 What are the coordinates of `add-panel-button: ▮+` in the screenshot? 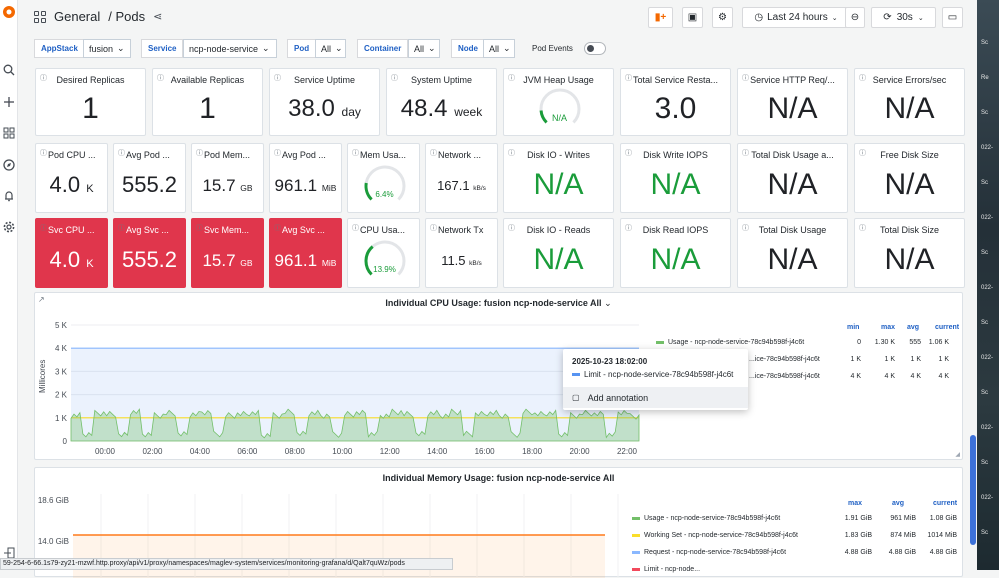 It's located at (660, 17).